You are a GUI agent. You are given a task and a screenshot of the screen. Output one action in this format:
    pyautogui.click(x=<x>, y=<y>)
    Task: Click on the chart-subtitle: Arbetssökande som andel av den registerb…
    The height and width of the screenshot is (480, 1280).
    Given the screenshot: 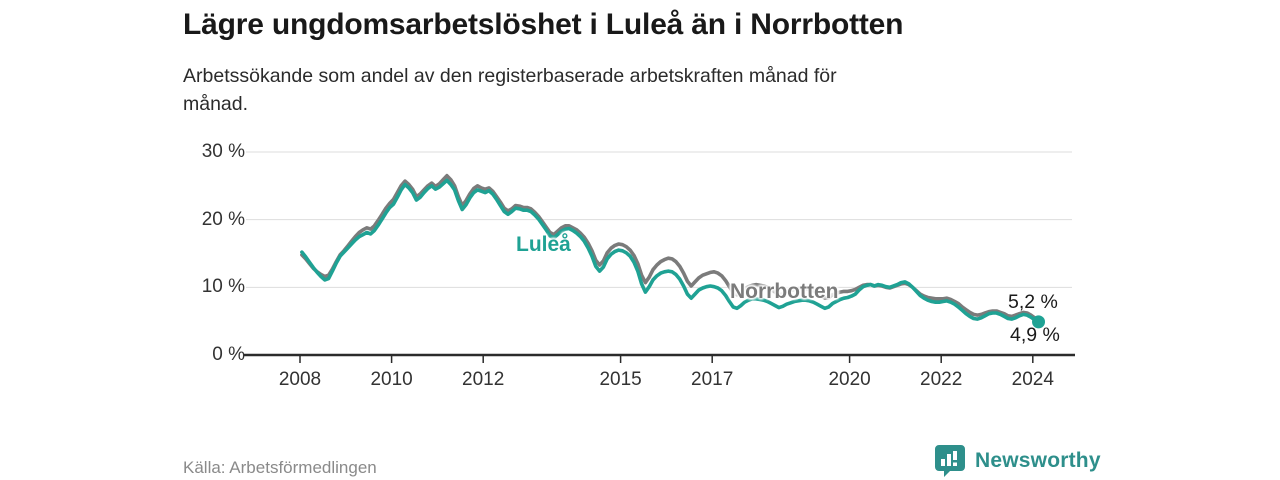 What is the action you would take?
    pyautogui.click(x=633, y=90)
    